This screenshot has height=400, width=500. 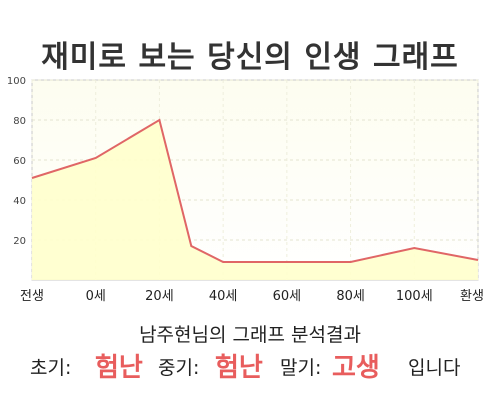 What do you see at coordinates (472, 296) in the screenshot?
I see `x-tick-label: 환생` at bounding box center [472, 296].